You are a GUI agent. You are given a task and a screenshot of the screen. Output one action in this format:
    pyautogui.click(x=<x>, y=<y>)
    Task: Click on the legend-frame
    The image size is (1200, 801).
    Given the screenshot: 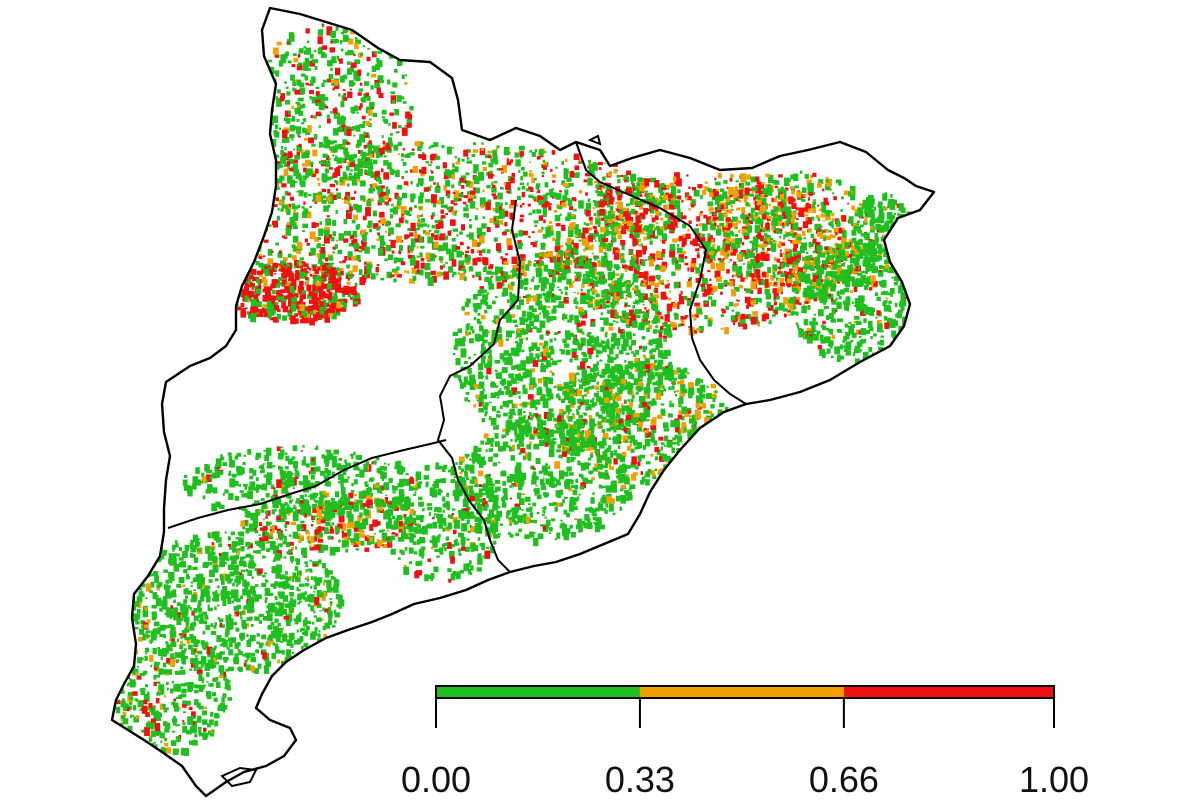 What is the action you would take?
    pyautogui.click(x=745, y=692)
    